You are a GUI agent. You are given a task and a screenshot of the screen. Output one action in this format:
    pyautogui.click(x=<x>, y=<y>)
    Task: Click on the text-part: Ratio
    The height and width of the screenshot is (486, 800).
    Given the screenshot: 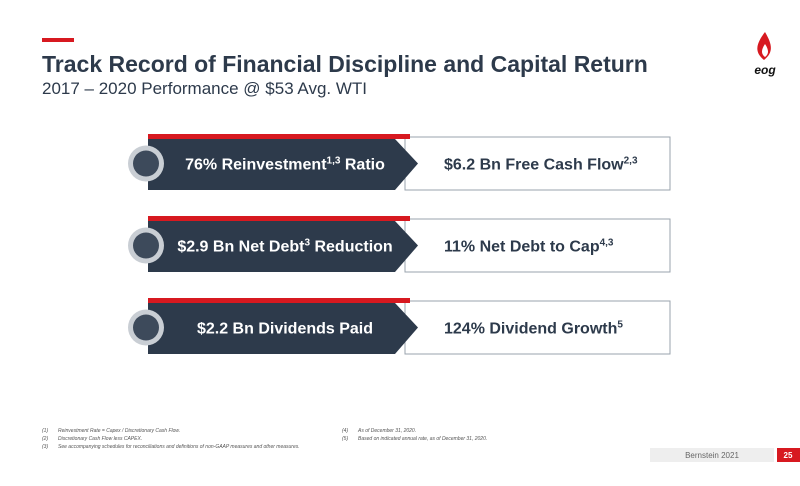 What is the action you would take?
    pyautogui.click(x=362, y=165)
    